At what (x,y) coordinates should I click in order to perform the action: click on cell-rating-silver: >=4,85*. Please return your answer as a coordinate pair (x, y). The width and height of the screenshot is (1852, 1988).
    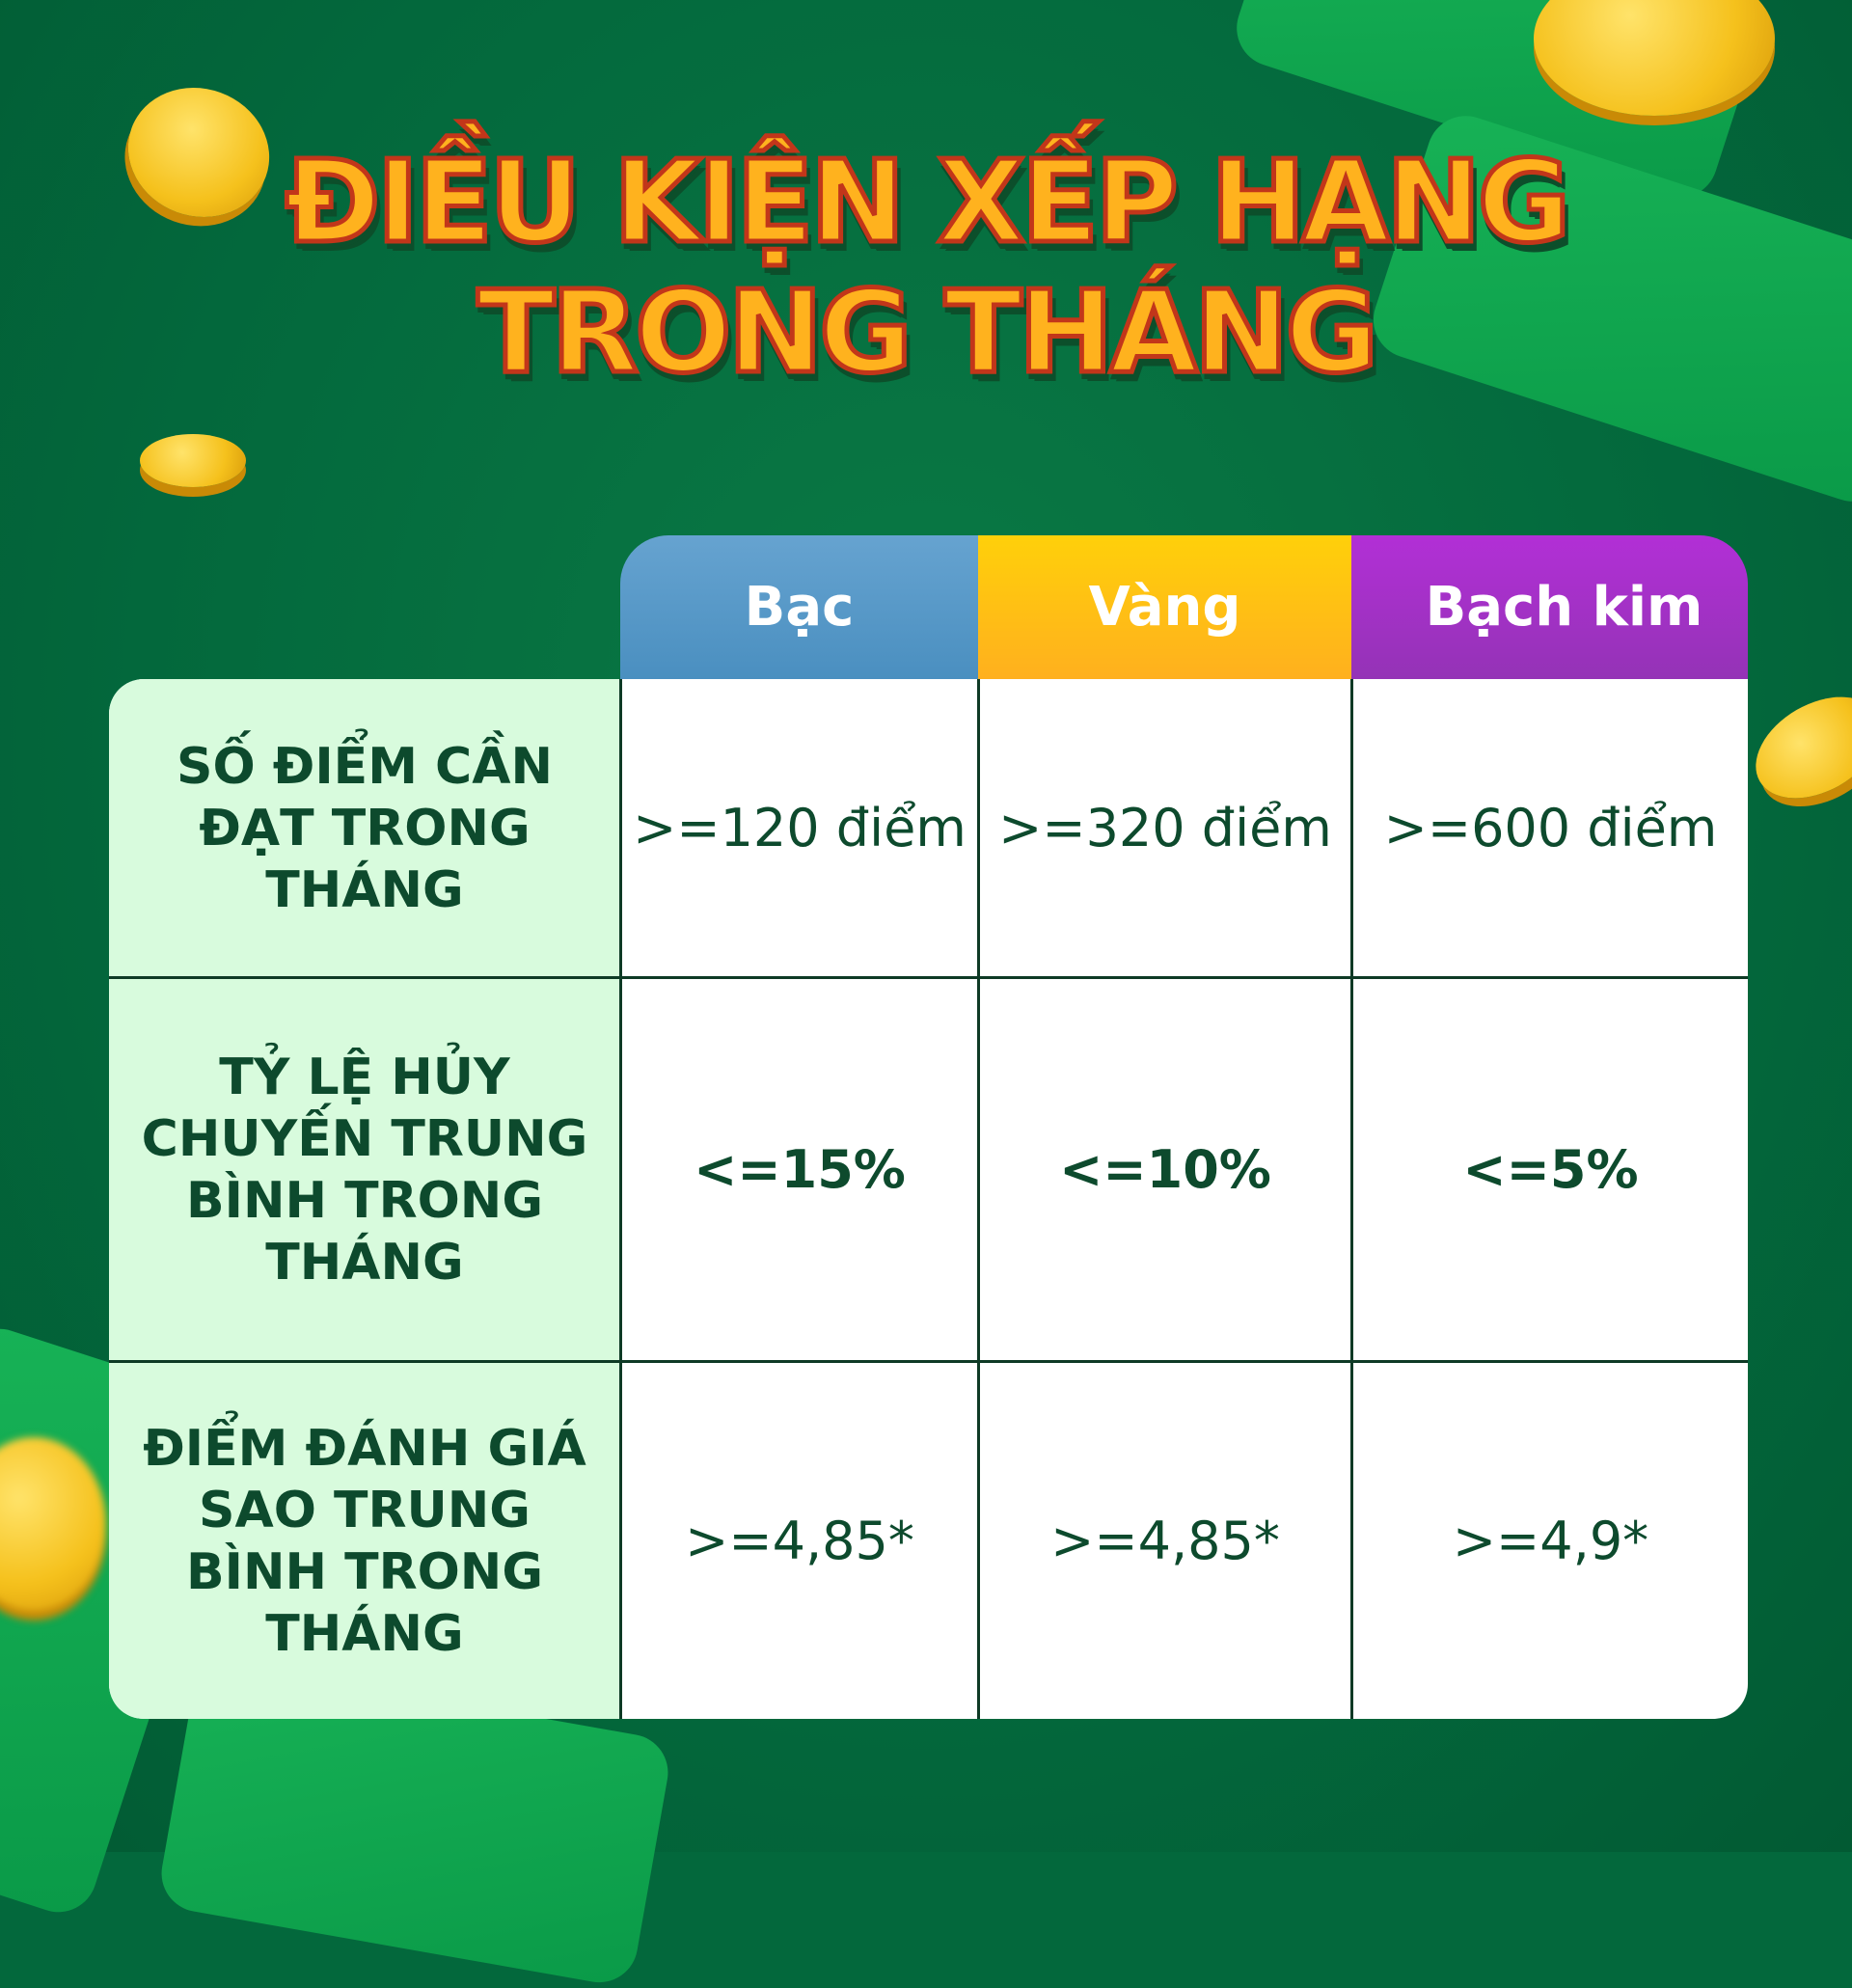
    Looking at the image, I should click on (800, 1541).